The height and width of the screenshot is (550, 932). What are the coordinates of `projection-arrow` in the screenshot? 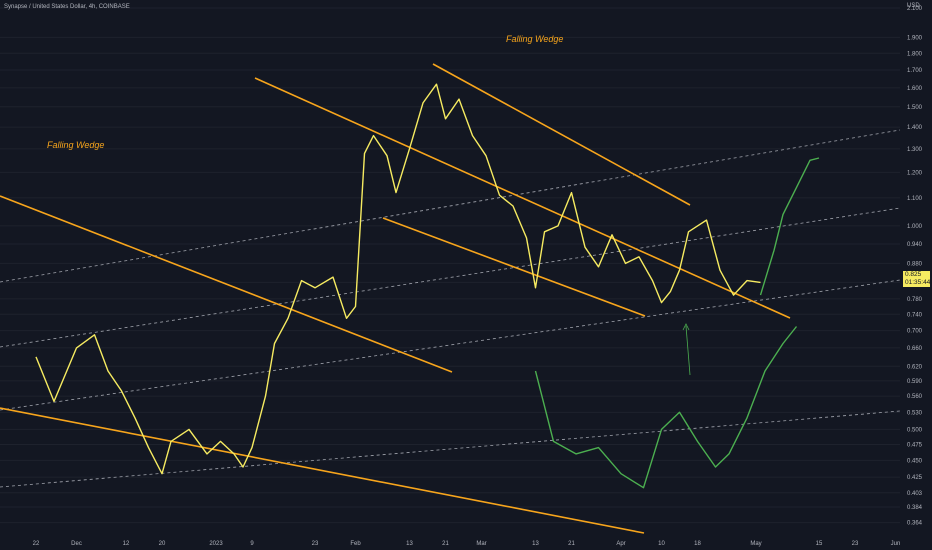 It's located at (686, 349).